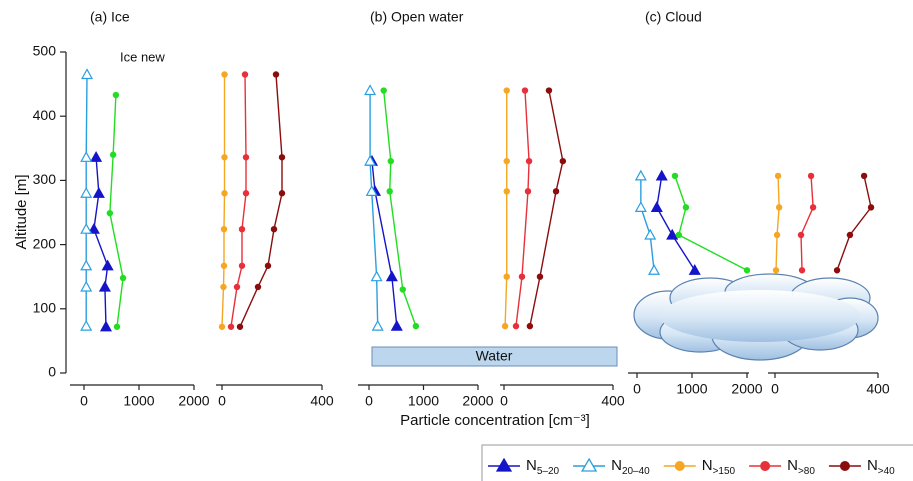  I want to click on ice-annotation: Ice new, so click(142, 56).